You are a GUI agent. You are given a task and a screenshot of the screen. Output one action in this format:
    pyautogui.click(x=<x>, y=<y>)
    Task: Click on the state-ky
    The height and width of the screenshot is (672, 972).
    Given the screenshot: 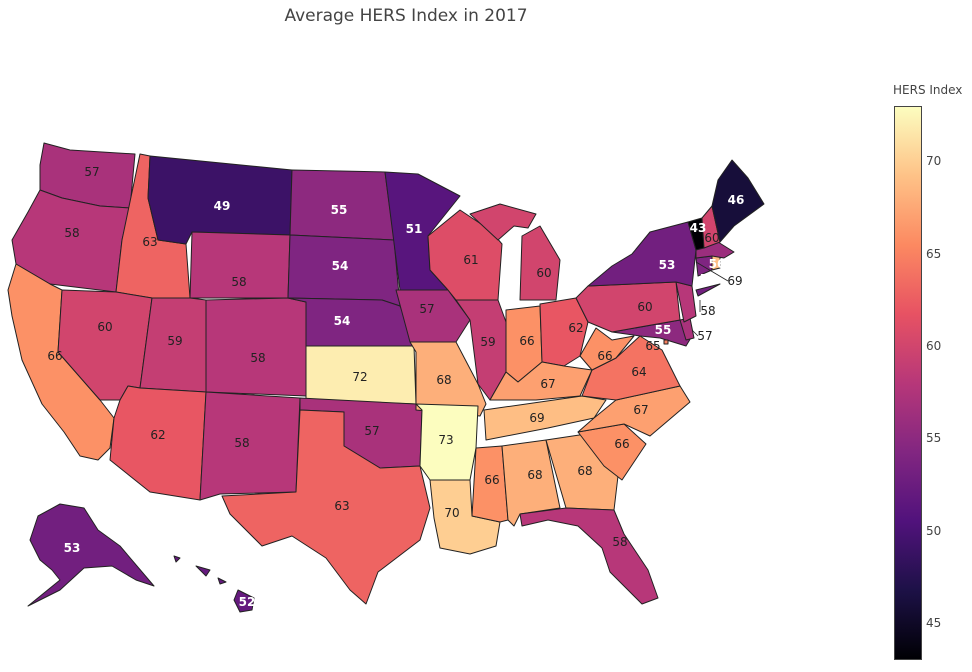 What is the action you would take?
    pyautogui.click(x=541, y=381)
    